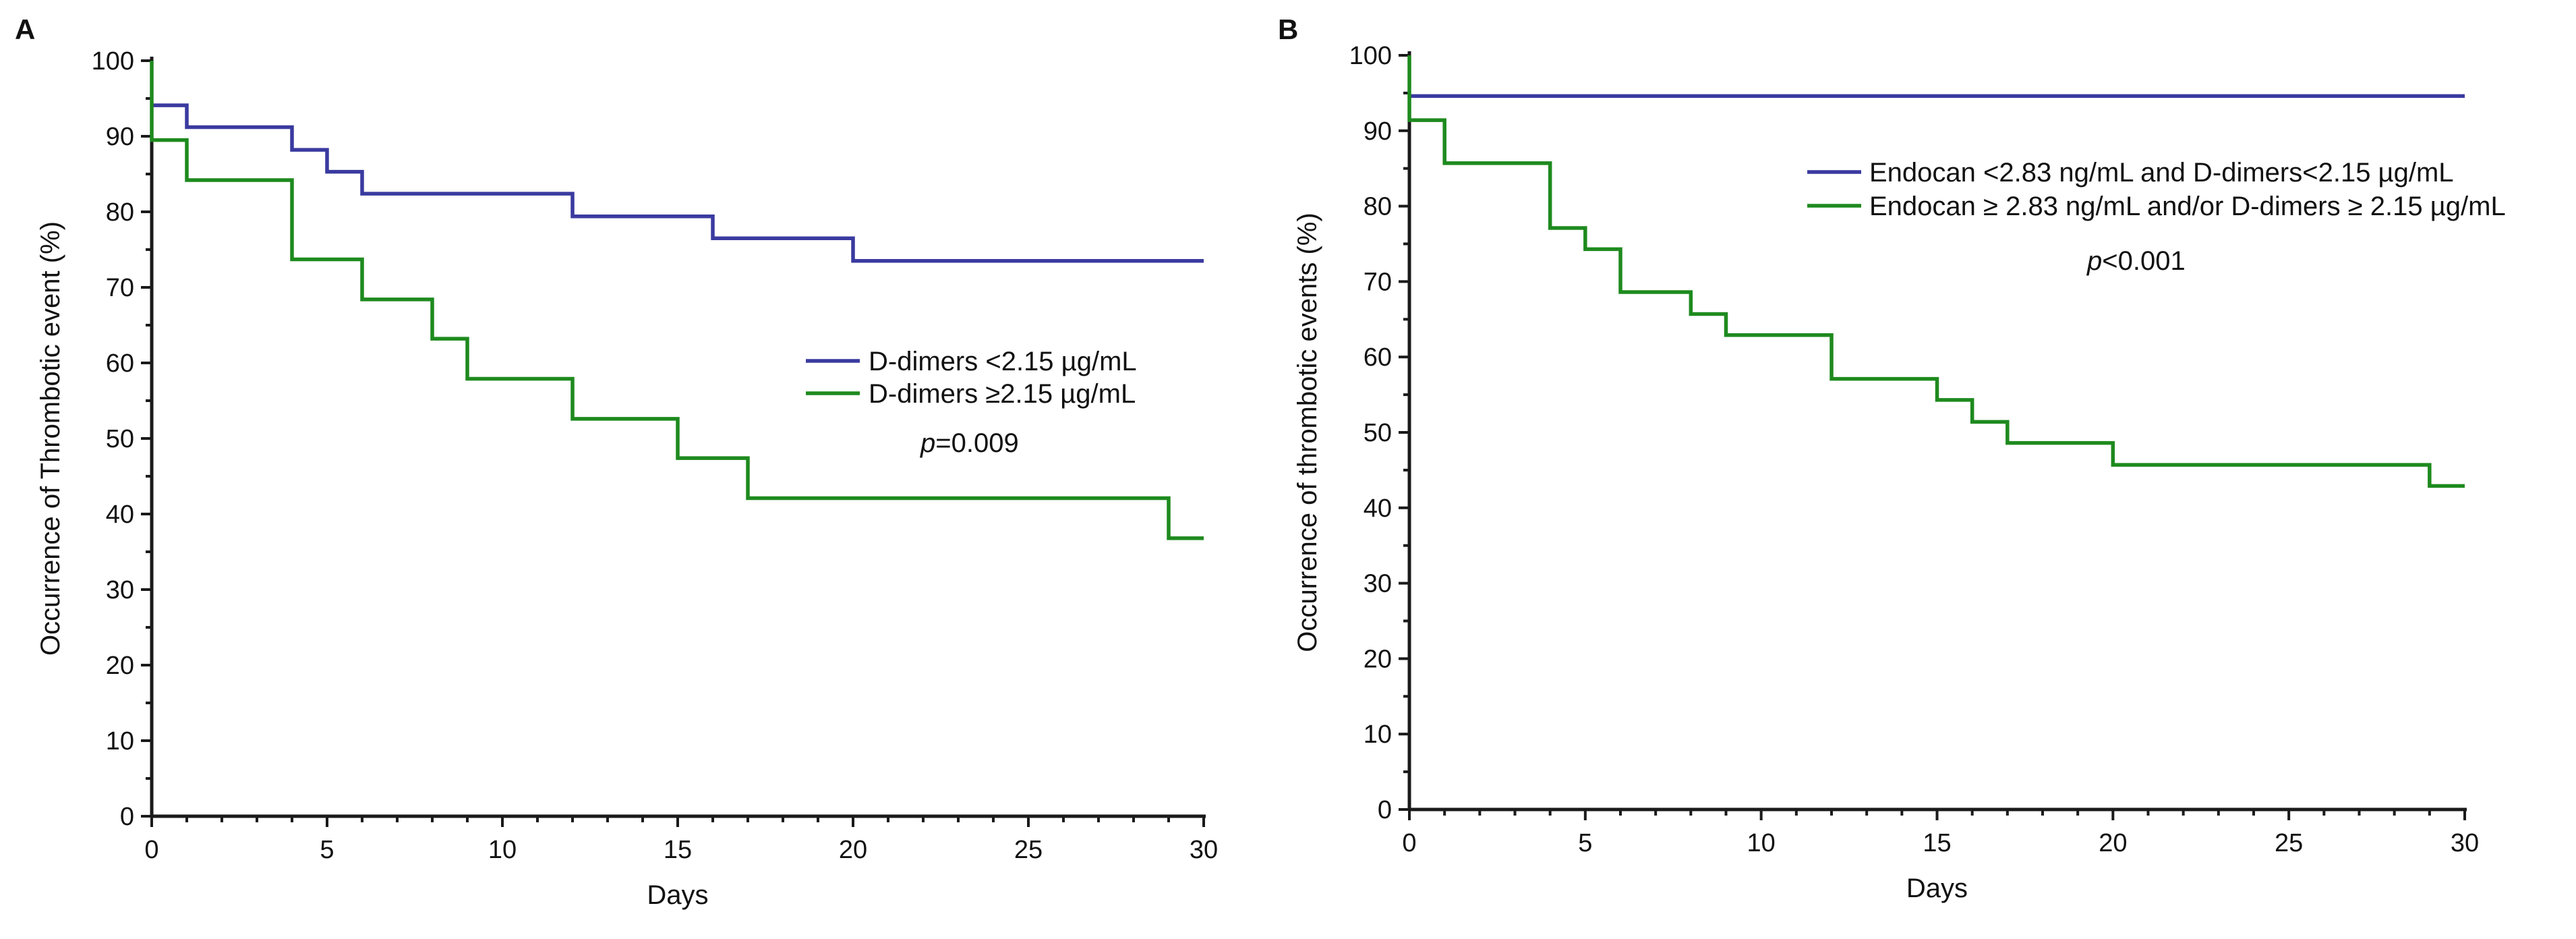 Image resolution: width=2576 pixels, height=939 pixels. Describe the element at coordinates (25, 29) in the screenshot. I see `panel-label: A` at that location.